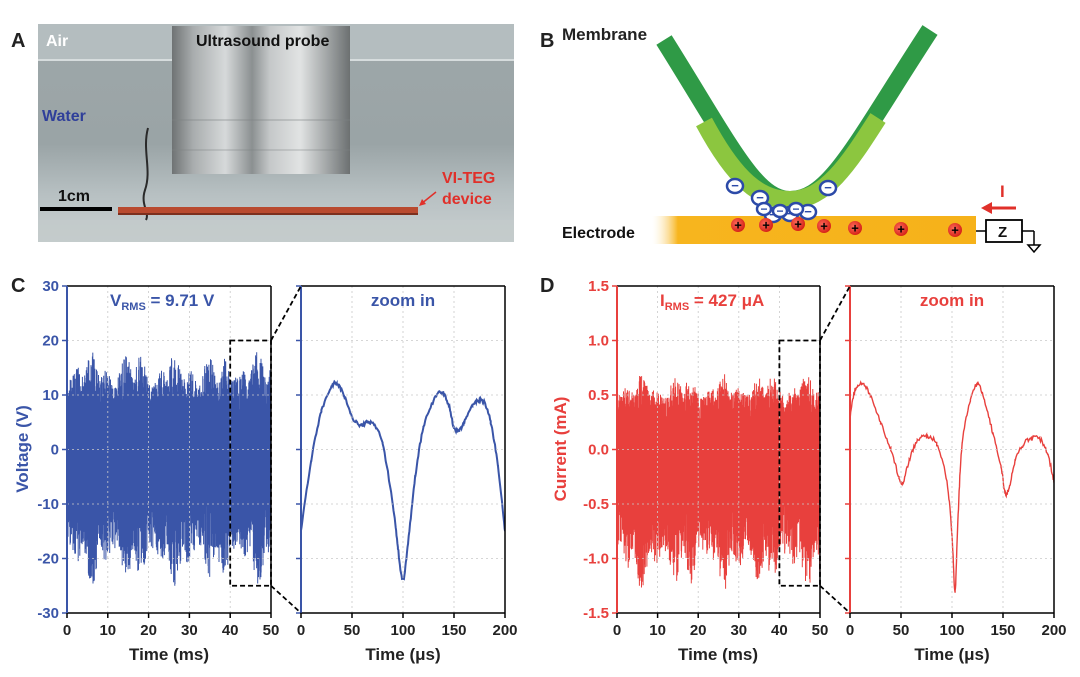 The height and width of the screenshot is (677, 1080). What do you see at coordinates (598, 450) in the screenshot?
I see `y-tick-label: 0.0` at bounding box center [598, 450].